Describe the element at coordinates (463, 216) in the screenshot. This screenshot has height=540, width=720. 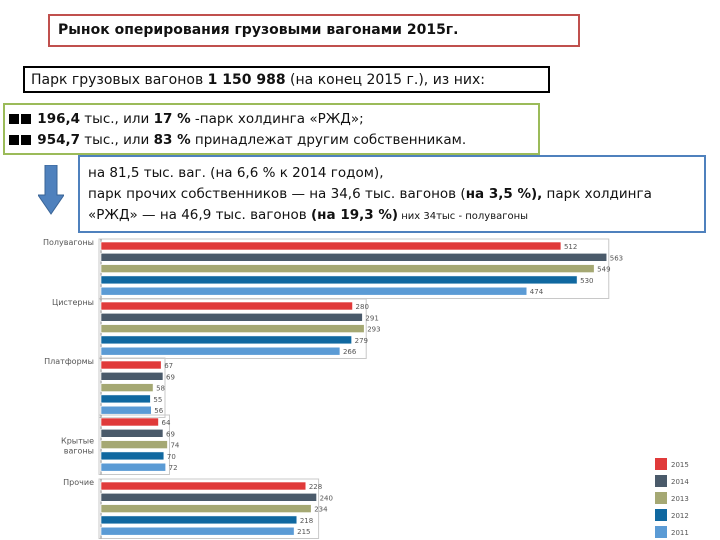
I see `change-line-3-note: них 34тыс - полувагоны` at that location.